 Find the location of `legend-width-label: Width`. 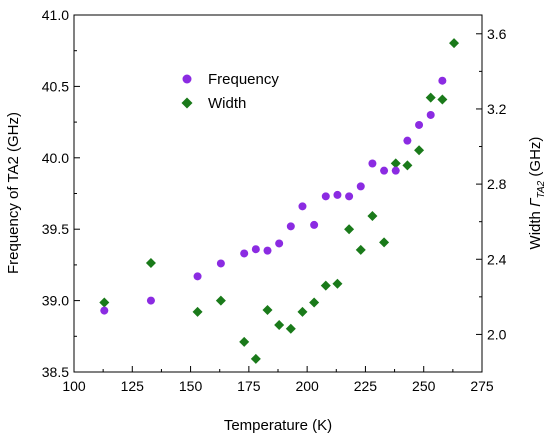

legend-width-label: Width is located at coordinates (227, 103).